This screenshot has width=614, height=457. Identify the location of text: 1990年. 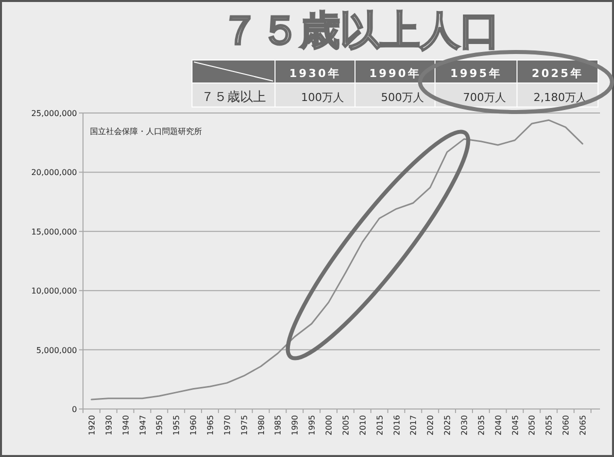
(395, 73).